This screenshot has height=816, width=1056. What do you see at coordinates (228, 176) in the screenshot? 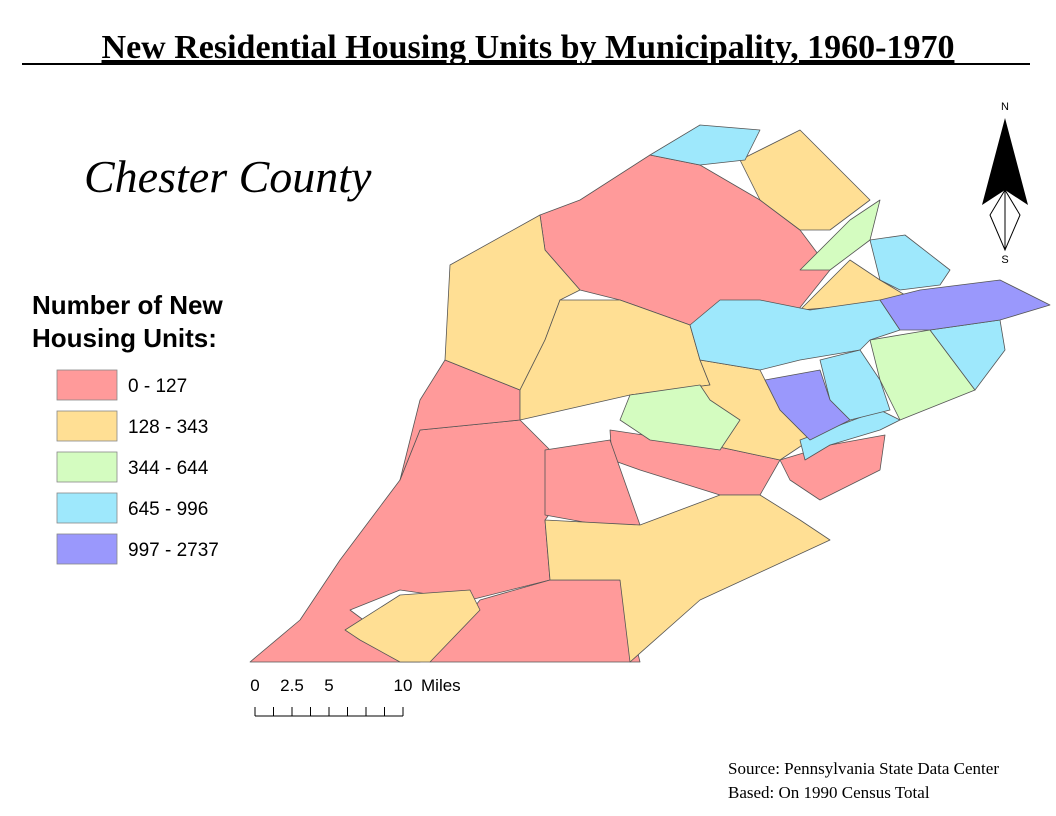
I see `county-name: Chester County` at bounding box center [228, 176].